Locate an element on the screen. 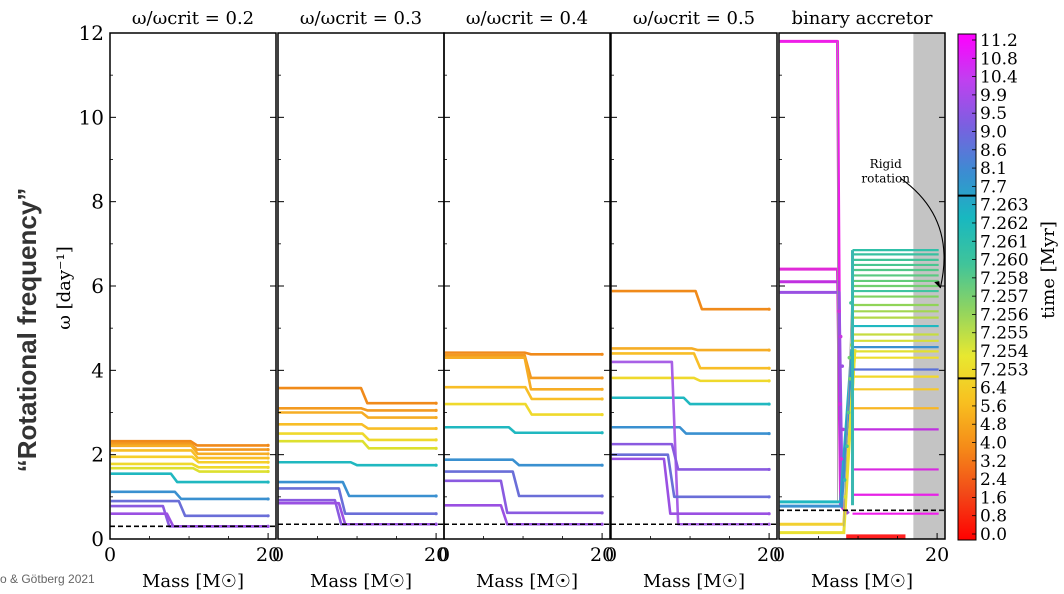 The width and height of the screenshot is (1064, 594). colorbar-tick-label: 9.9 is located at coordinates (993, 96).